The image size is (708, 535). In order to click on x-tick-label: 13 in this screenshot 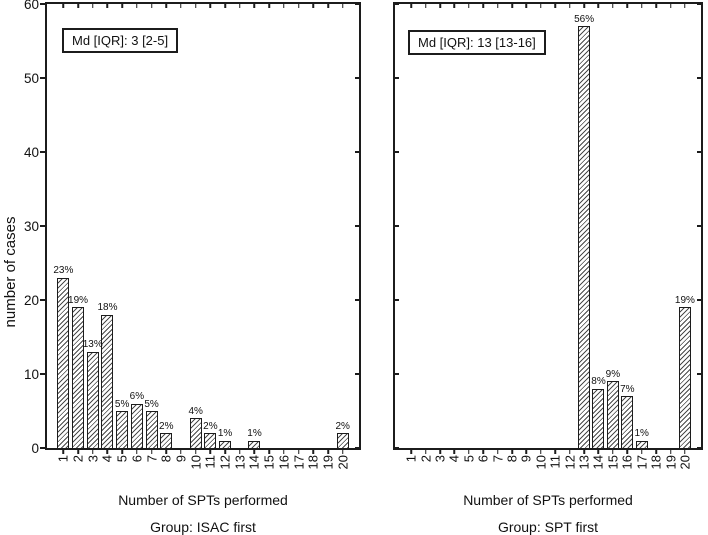, I will do `click(240, 462)`.